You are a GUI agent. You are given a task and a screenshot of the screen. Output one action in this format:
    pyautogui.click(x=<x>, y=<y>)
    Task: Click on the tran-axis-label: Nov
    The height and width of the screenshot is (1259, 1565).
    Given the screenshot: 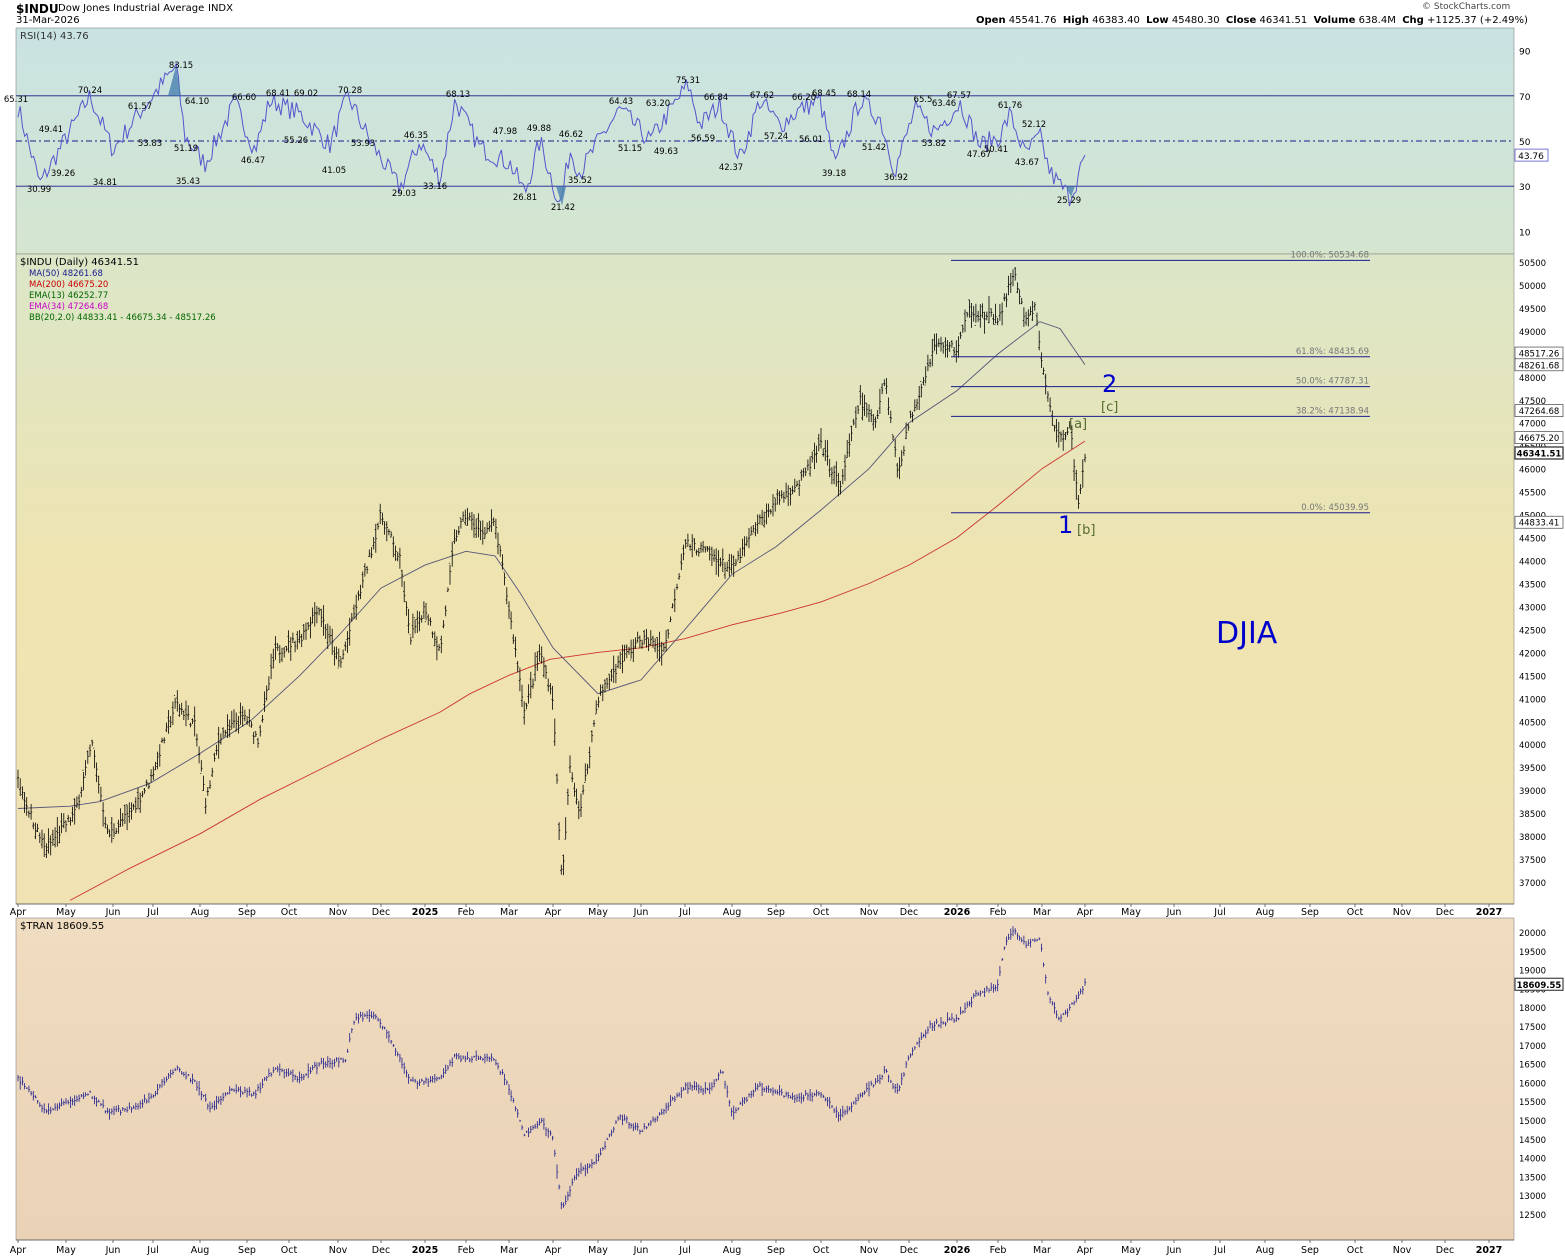 What is the action you would take?
    pyautogui.click(x=869, y=1250)
    